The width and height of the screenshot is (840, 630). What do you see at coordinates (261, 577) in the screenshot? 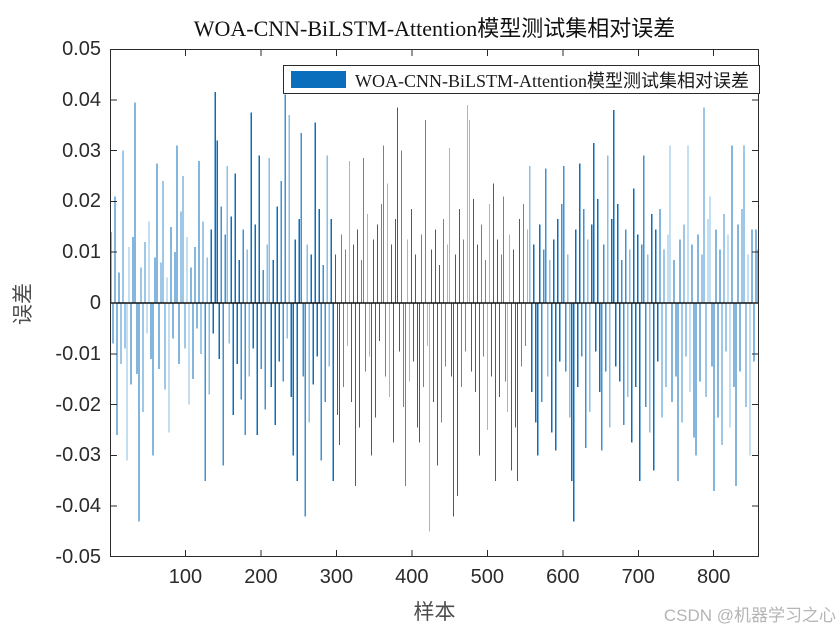
I see `x-tick-label: 200` at bounding box center [261, 577].